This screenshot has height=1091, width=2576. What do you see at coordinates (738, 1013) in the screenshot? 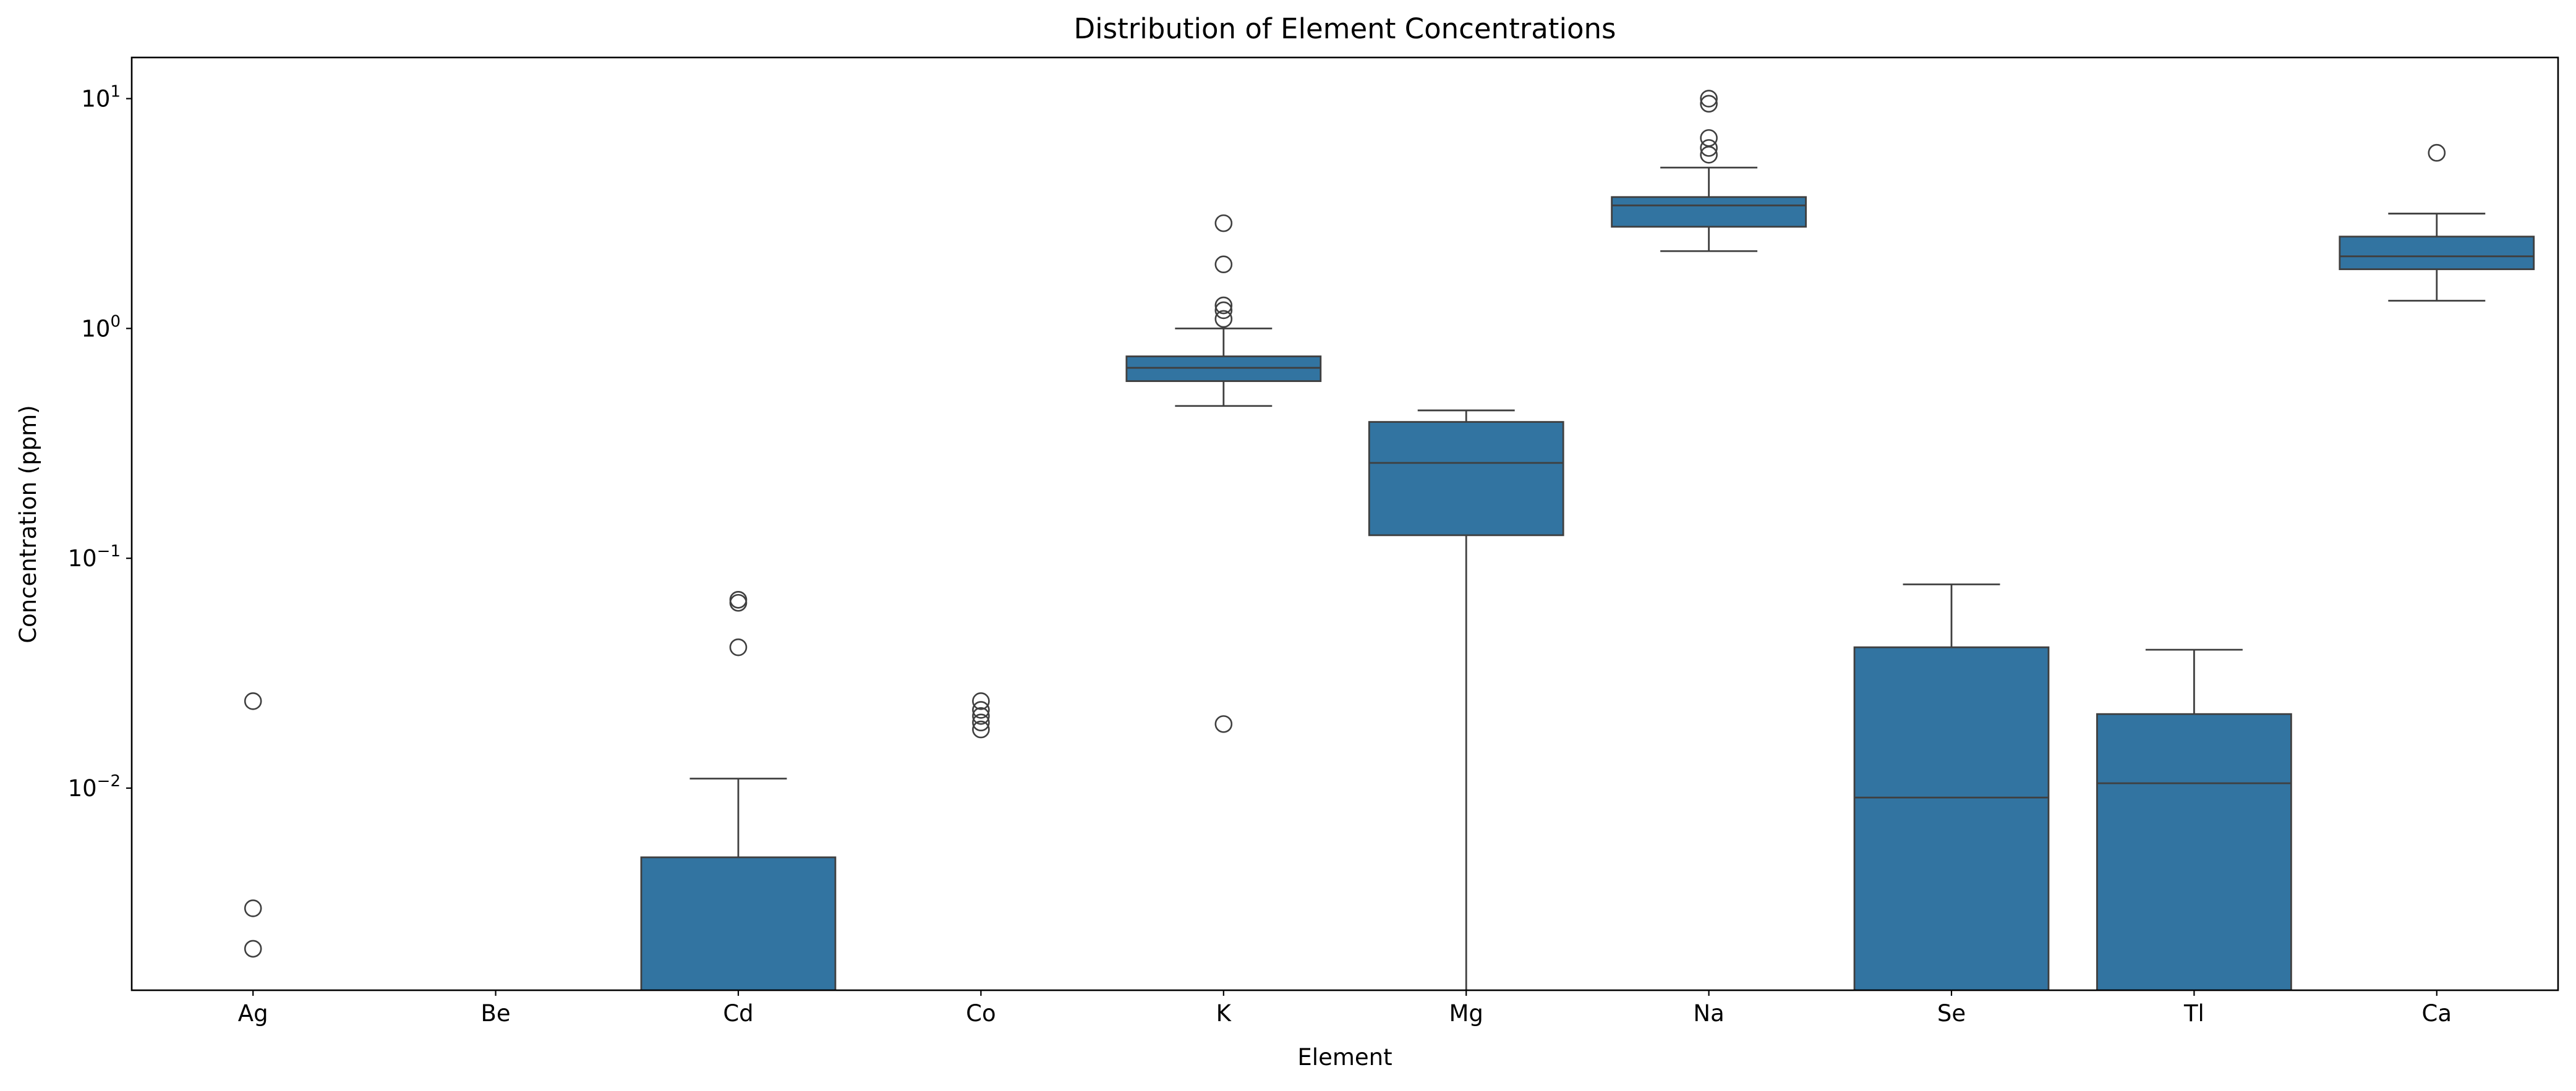
I see `x-tick-label: Cd` at bounding box center [738, 1013].